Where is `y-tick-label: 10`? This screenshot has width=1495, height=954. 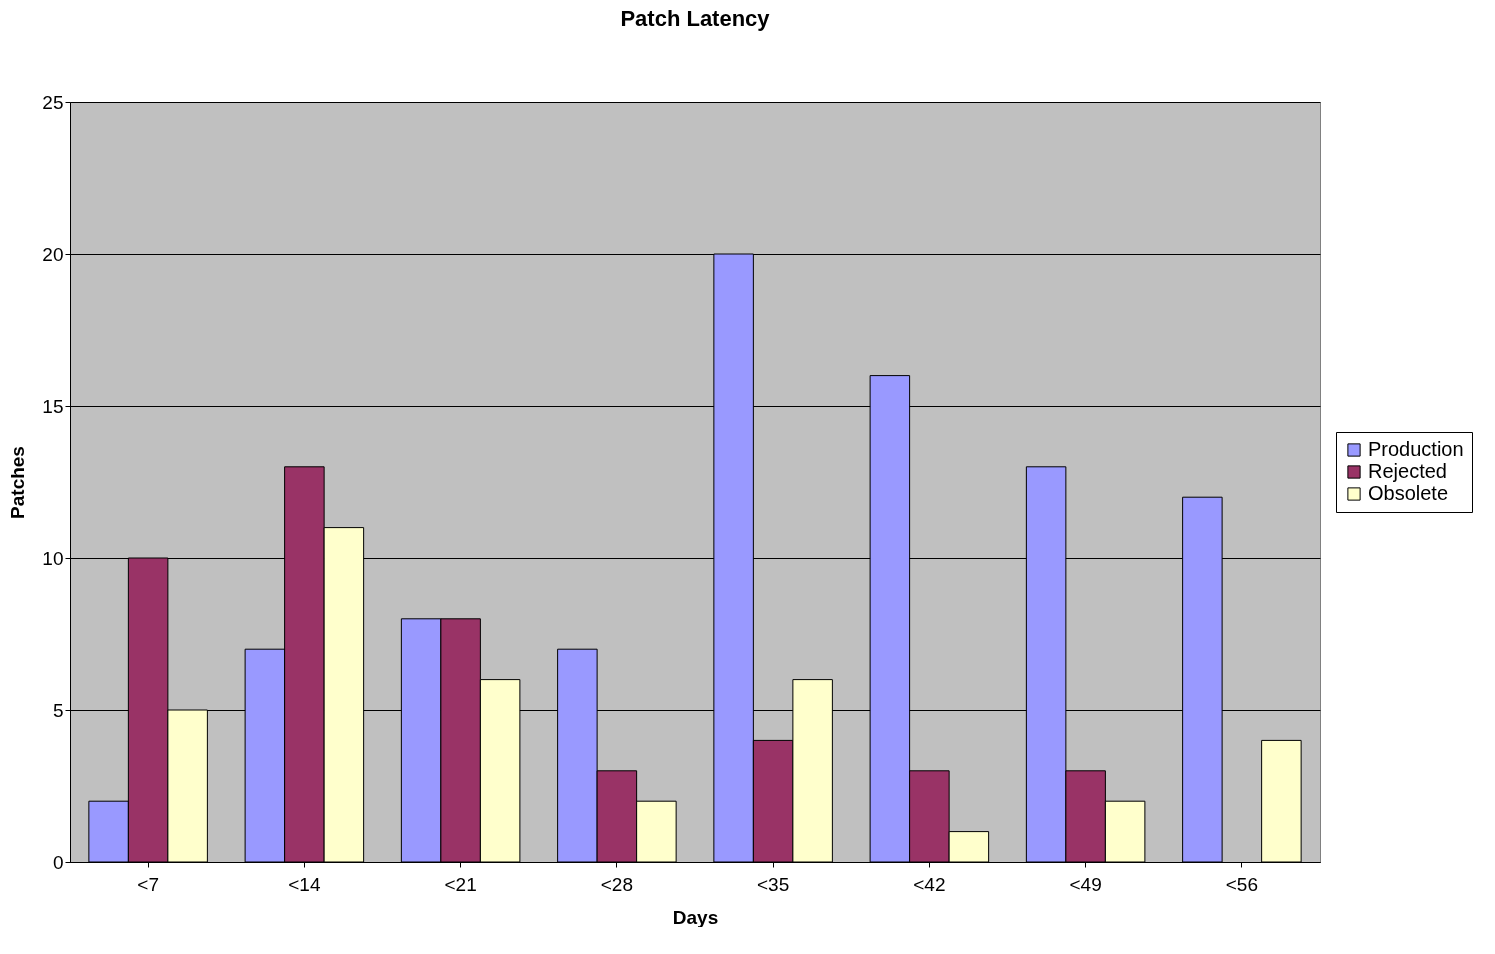 y-tick-label: 10 is located at coordinates (53, 558).